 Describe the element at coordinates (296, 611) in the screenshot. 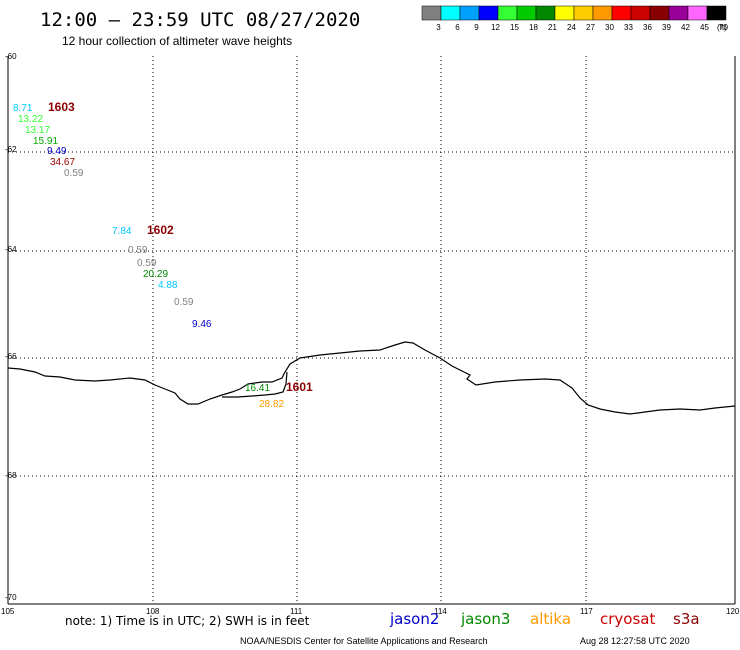

I see `lon-label: 111` at that location.